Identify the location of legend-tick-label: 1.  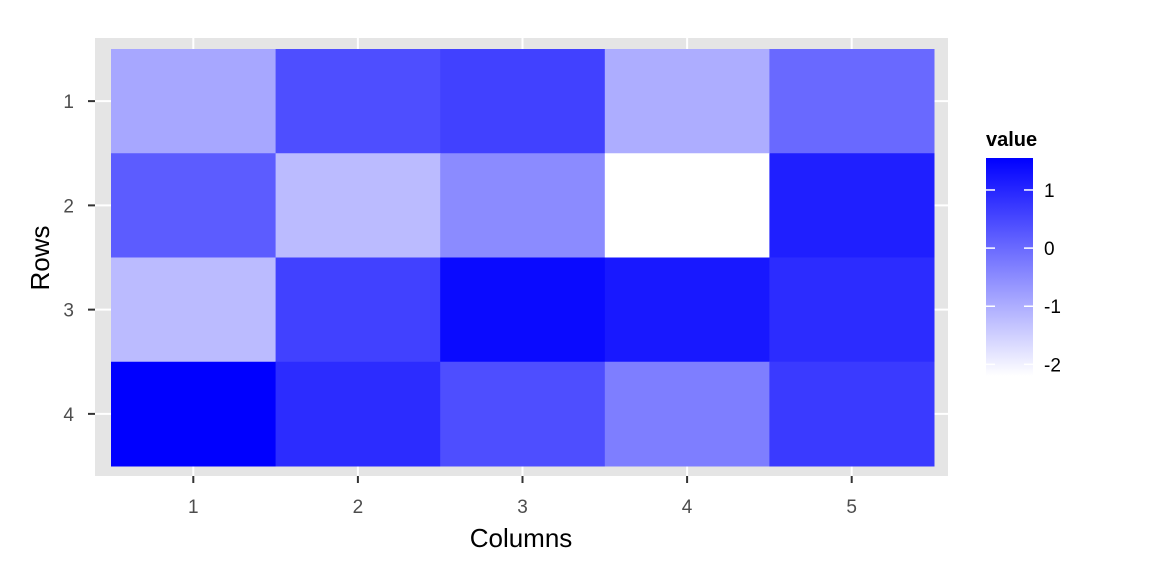
(1049, 191).